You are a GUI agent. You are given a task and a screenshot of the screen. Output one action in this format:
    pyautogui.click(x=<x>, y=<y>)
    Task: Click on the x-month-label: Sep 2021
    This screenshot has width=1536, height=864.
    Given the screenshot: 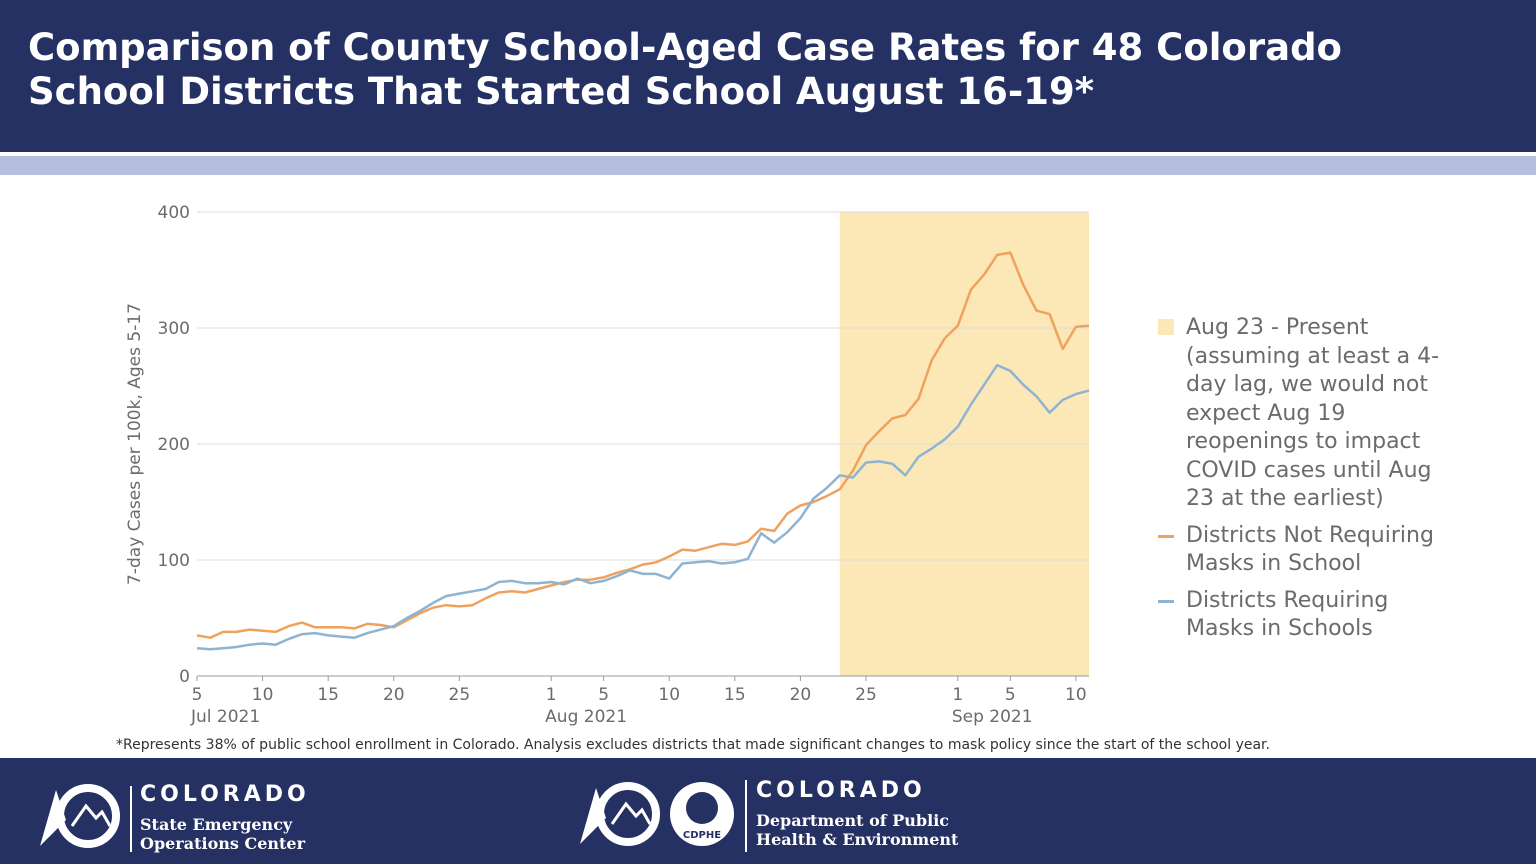 What is the action you would take?
    pyautogui.click(x=992, y=717)
    